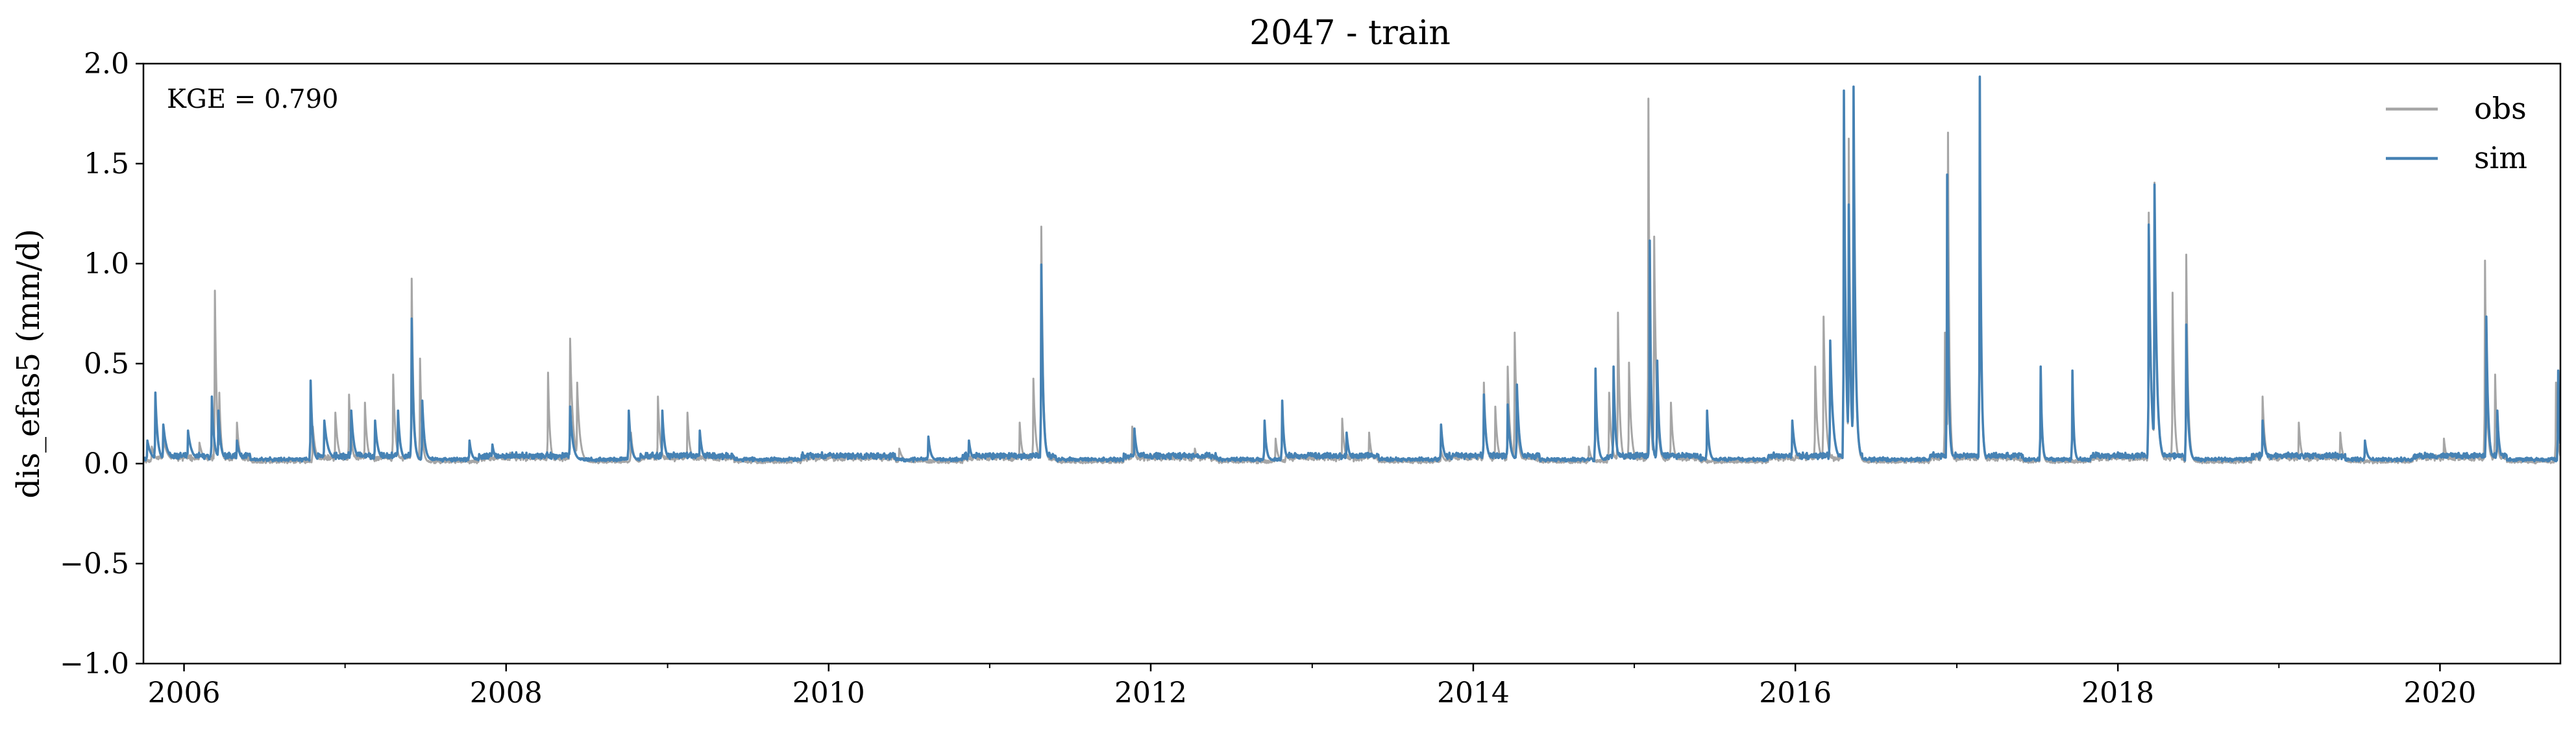 Image resolution: width=2576 pixels, height=735 pixels. What do you see at coordinates (106, 263) in the screenshot?
I see `y-tick-label: 1.0` at bounding box center [106, 263].